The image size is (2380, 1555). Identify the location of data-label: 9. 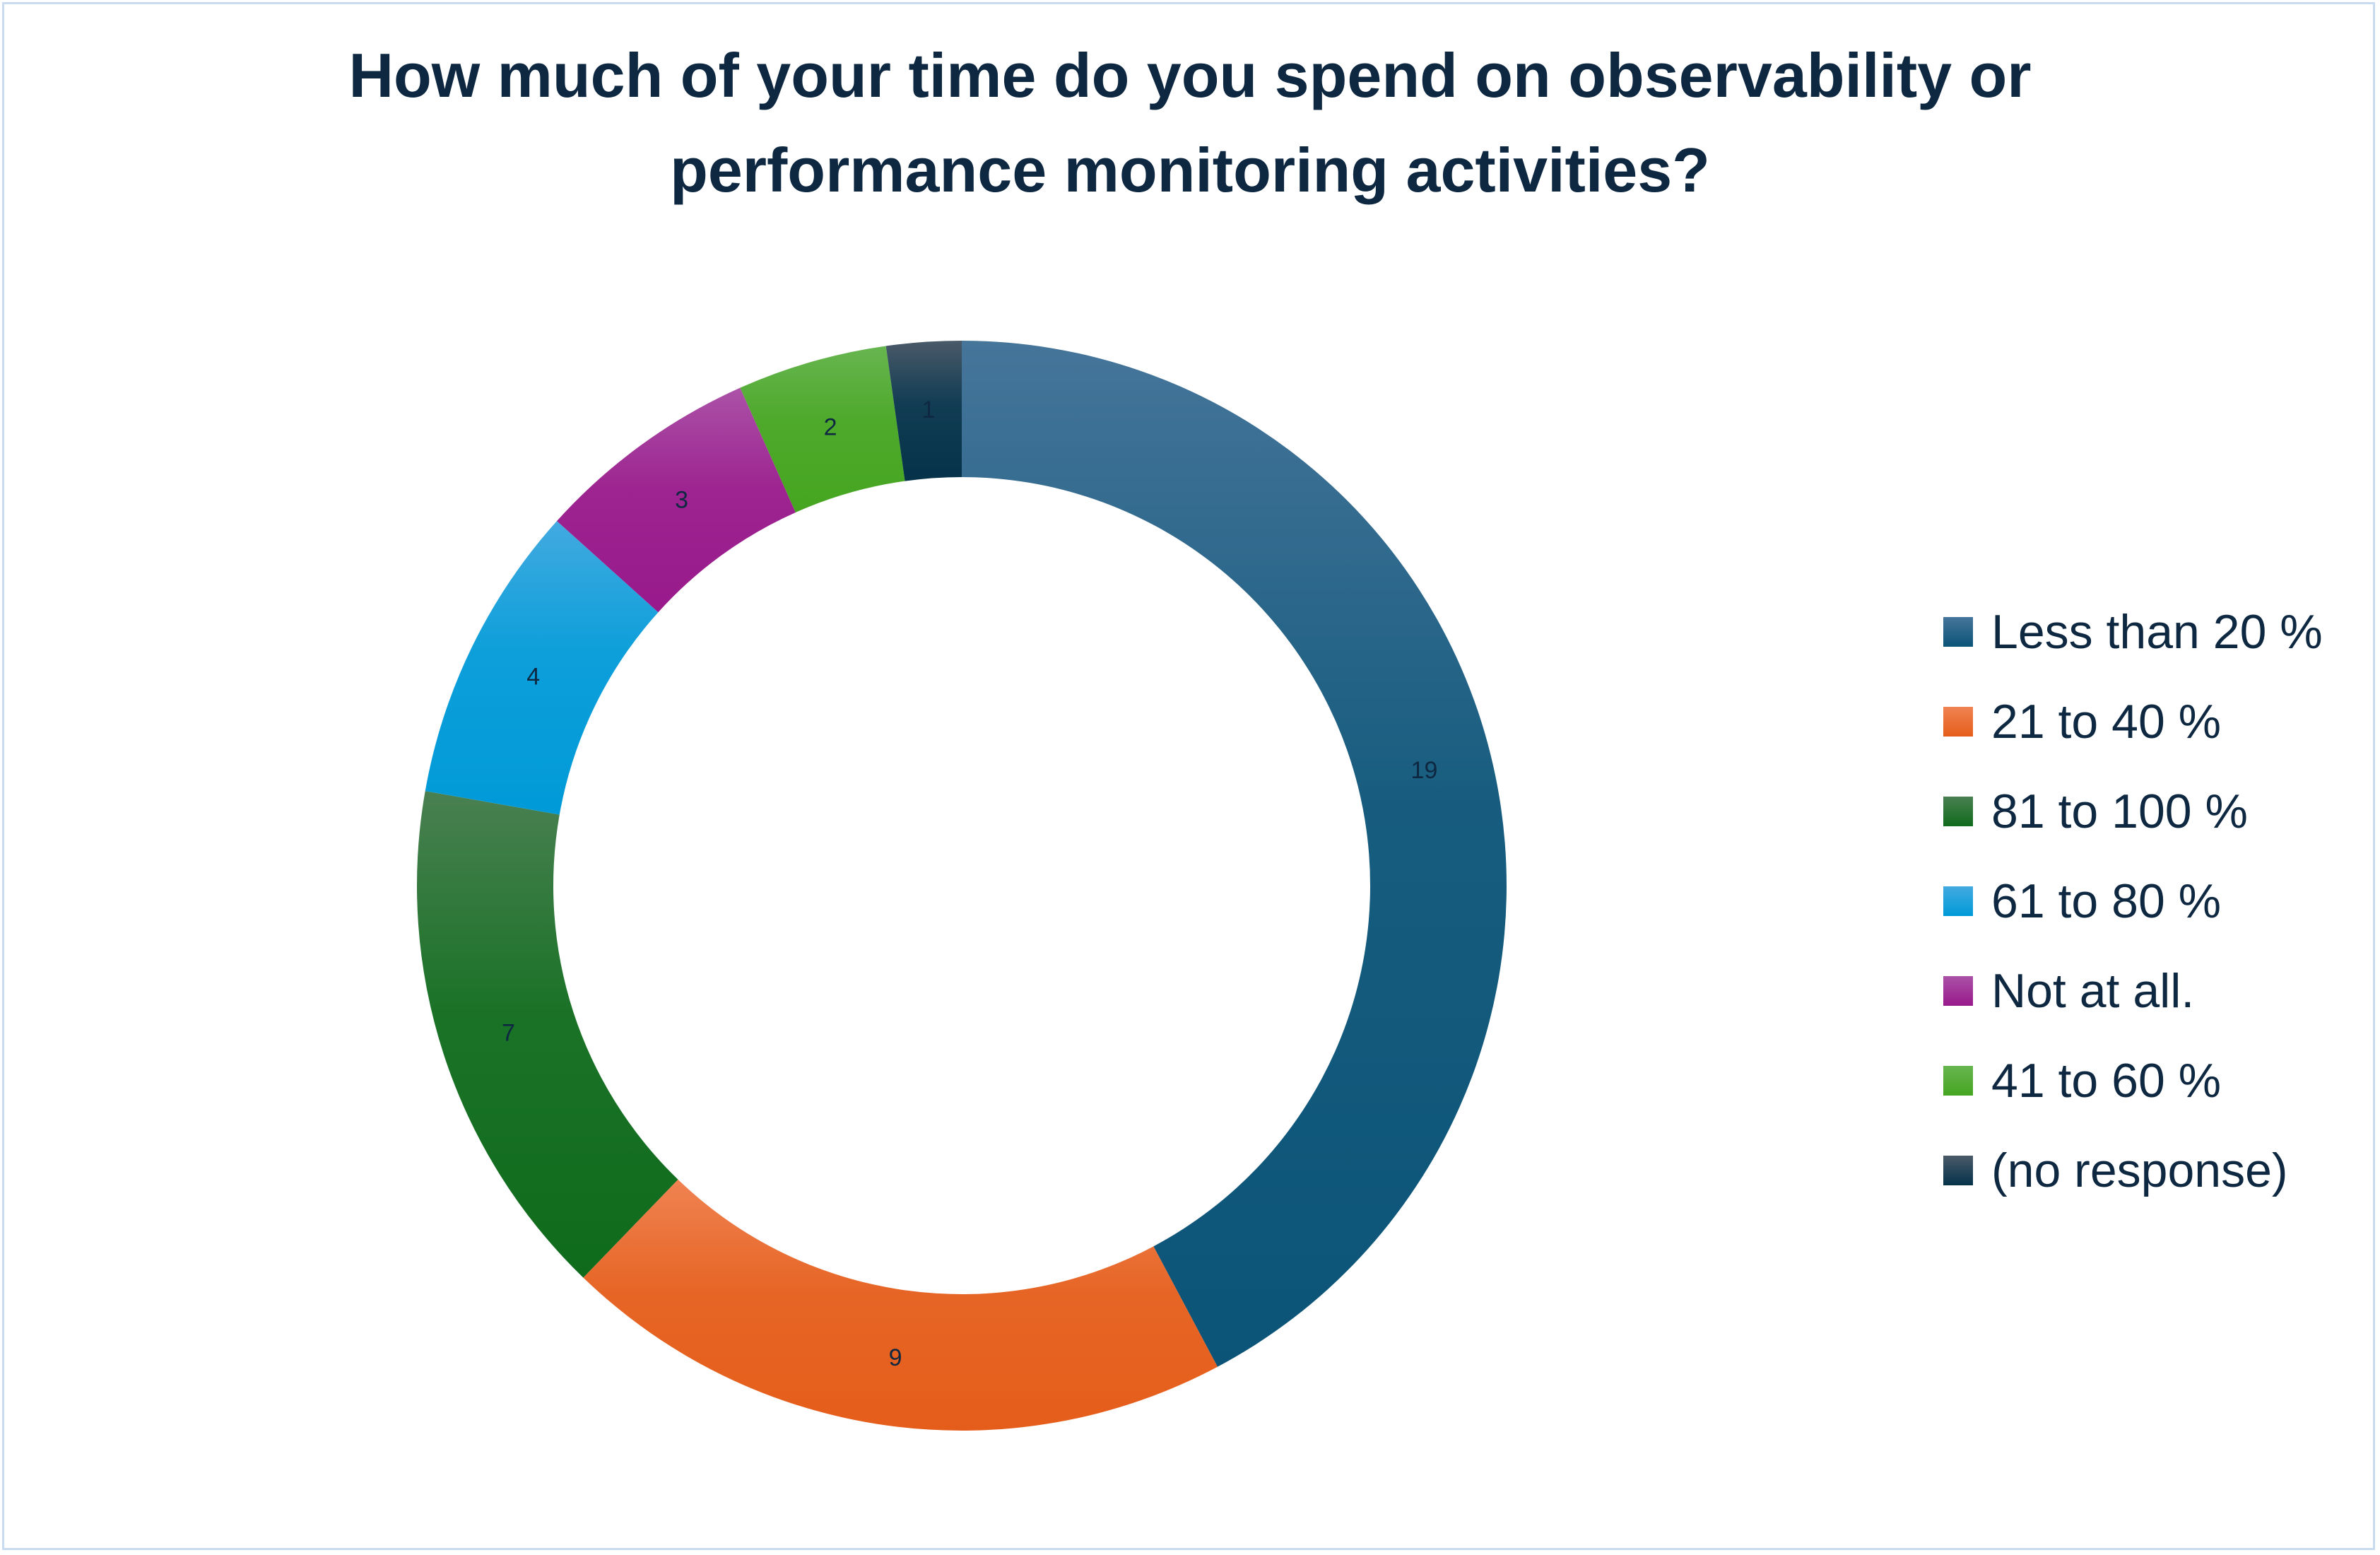
(896, 1357).